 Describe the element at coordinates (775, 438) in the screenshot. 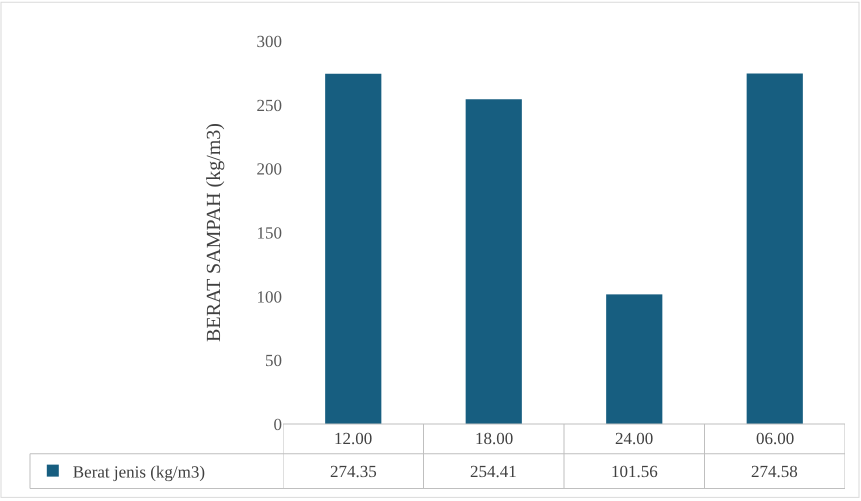

I see `x-tick-label: 06.00` at that location.